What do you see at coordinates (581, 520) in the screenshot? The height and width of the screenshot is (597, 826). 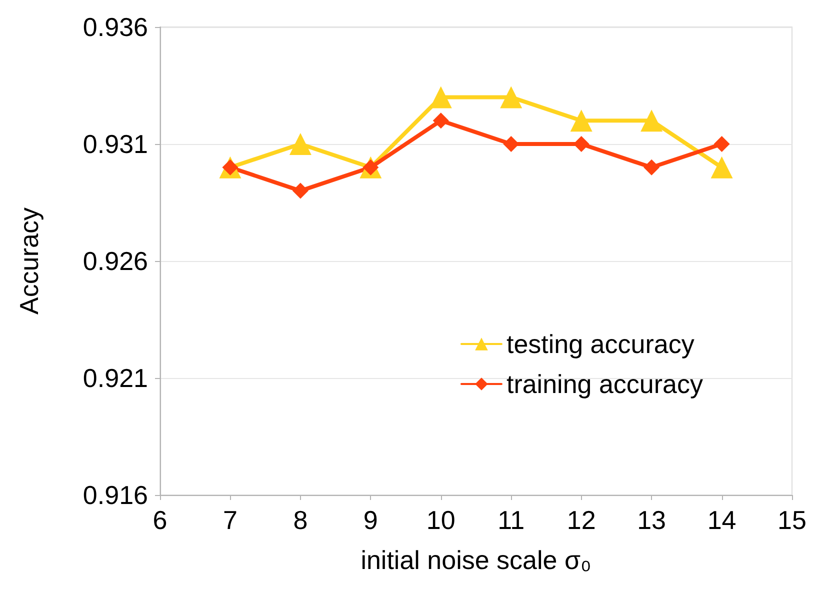 I see `x-tick-label: 12` at bounding box center [581, 520].